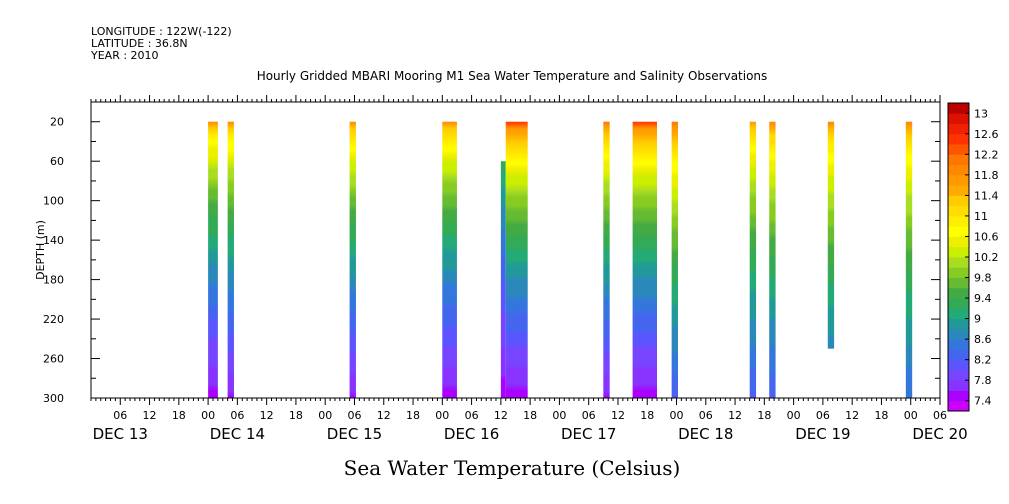 The height and width of the screenshot is (504, 1009). Describe the element at coordinates (986, 195) in the screenshot. I see `colorbar-label: 11.4` at that location.